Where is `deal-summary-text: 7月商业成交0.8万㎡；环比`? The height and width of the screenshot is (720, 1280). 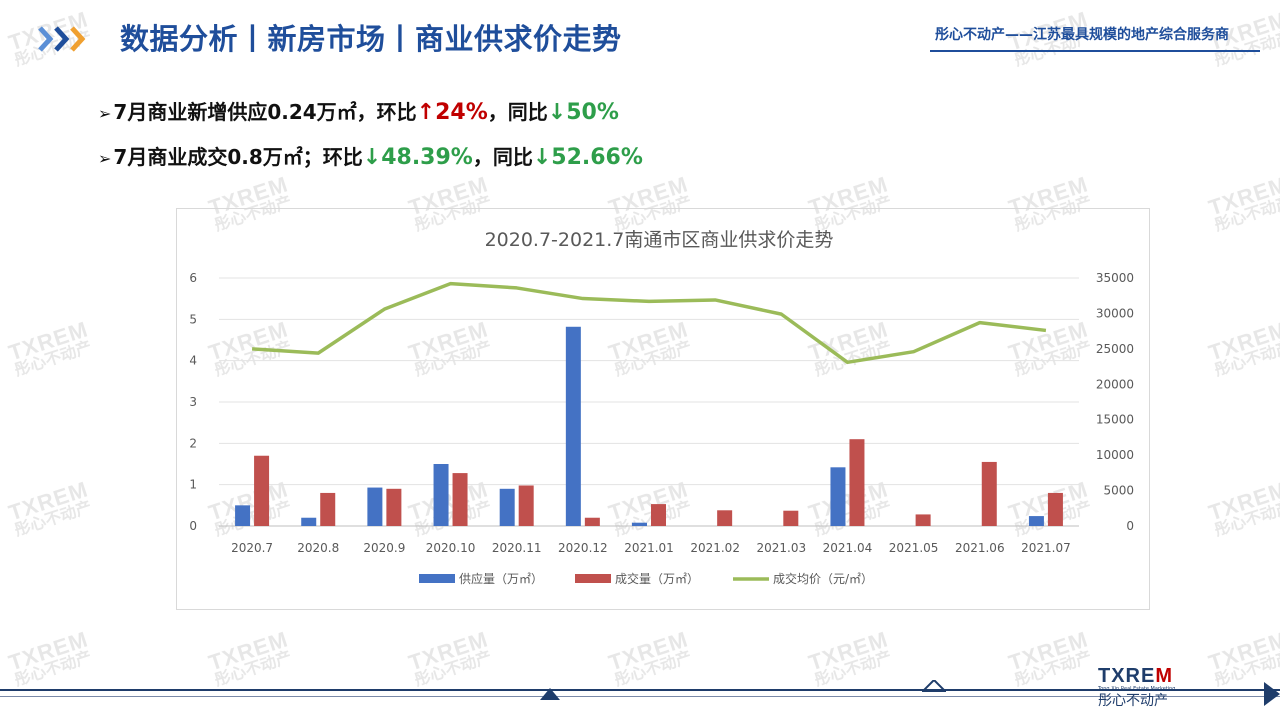 deal-summary-text: 7月商业成交0.8万㎡；环比 is located at coordinates (238, 157).